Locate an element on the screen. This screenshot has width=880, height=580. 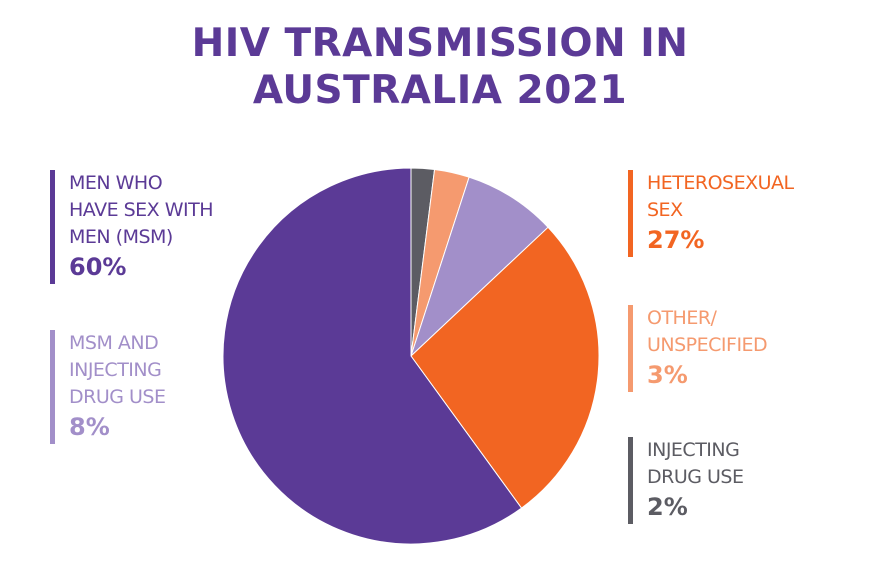
legend-item-msm: MEN WHO HAVE SEX WITH MEN (MSM) 60% is located at coordinates (154, 227).